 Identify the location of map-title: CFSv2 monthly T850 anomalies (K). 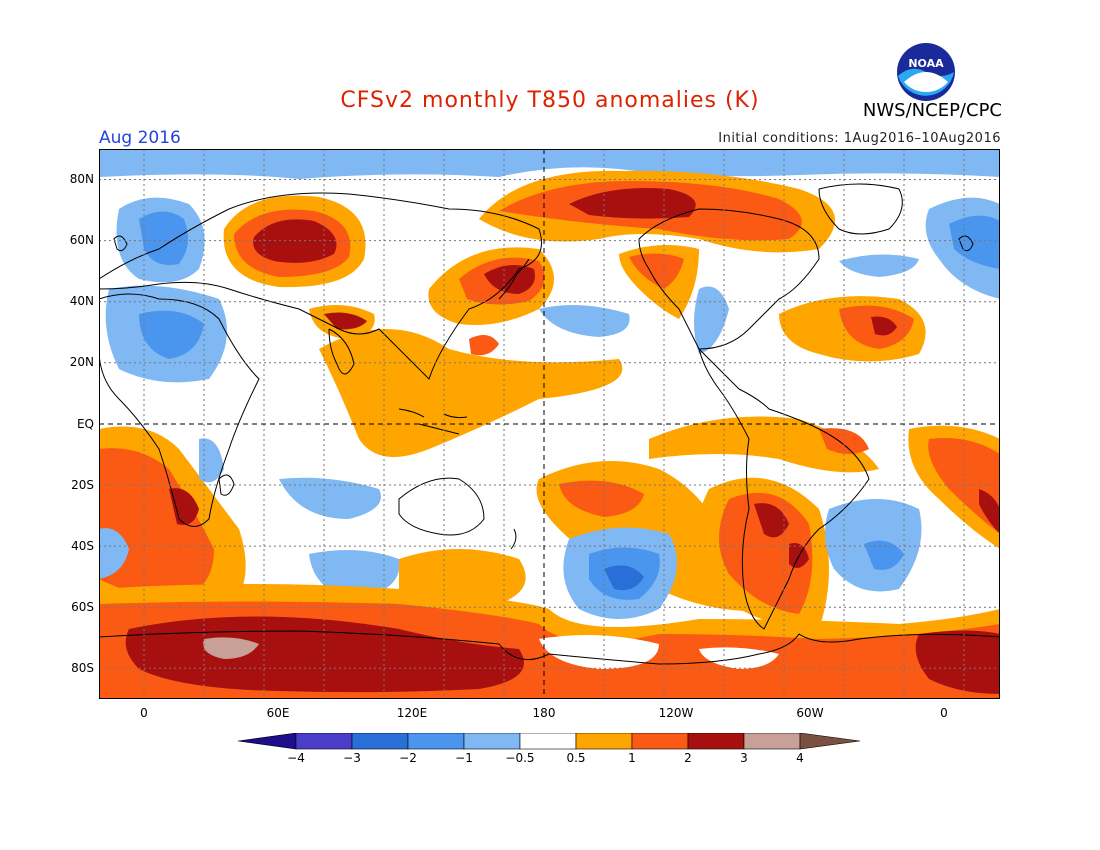
(550, 100).